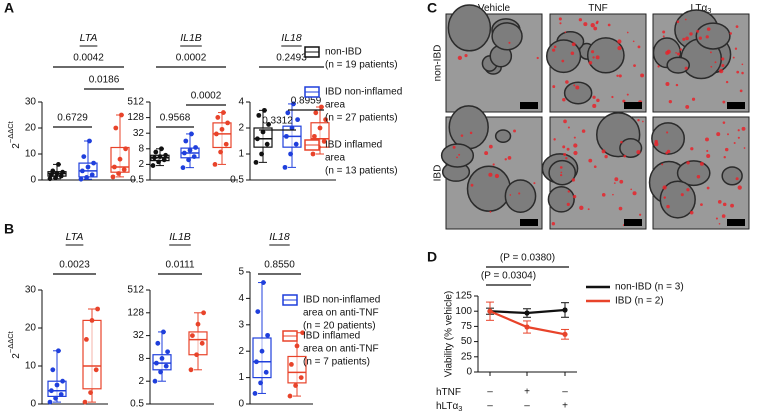  I want to click on y-tick-label: 512, so click(135, 102).